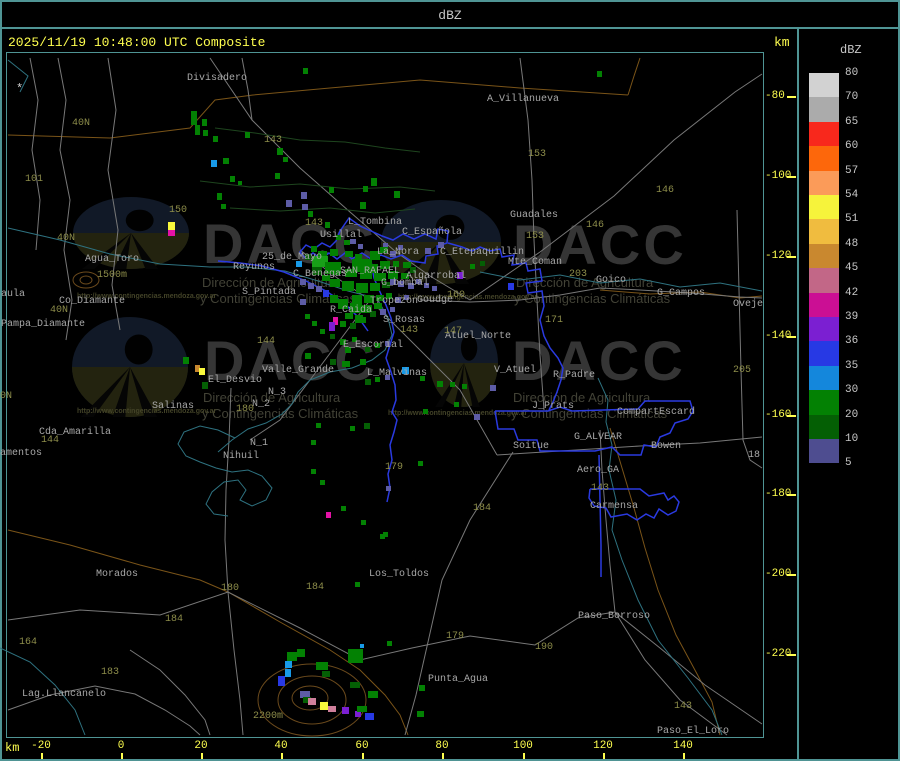 This screenshot has width=900, height=761. What do you see at coordinates (594, 428) in the screenshot?
I see `map-line-blue` at bounding box center [594, 428].